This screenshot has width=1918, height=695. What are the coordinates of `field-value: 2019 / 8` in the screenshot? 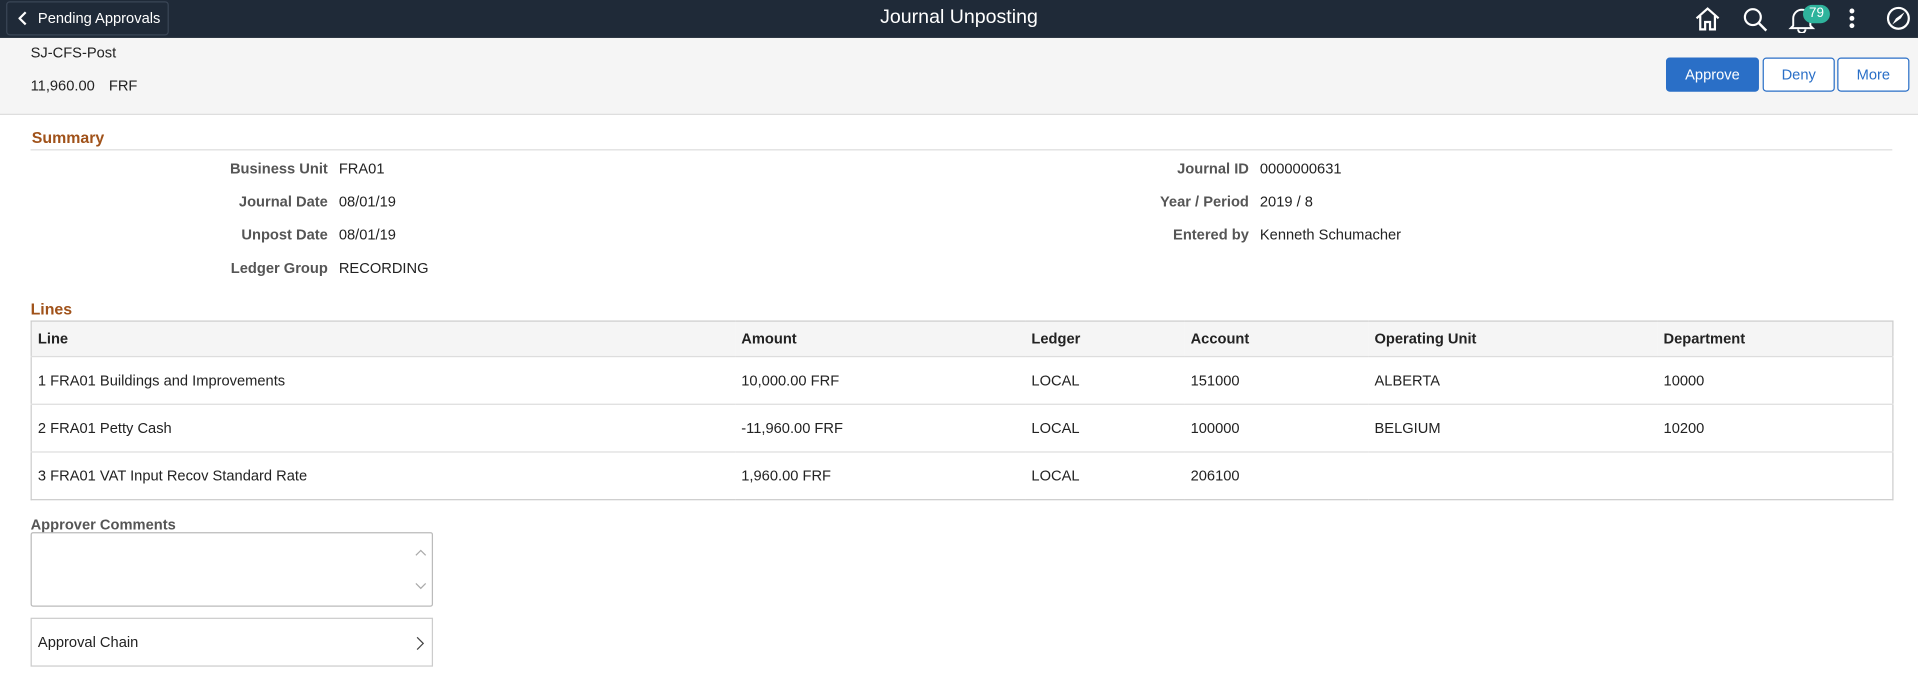 It's located at (1286, 202).